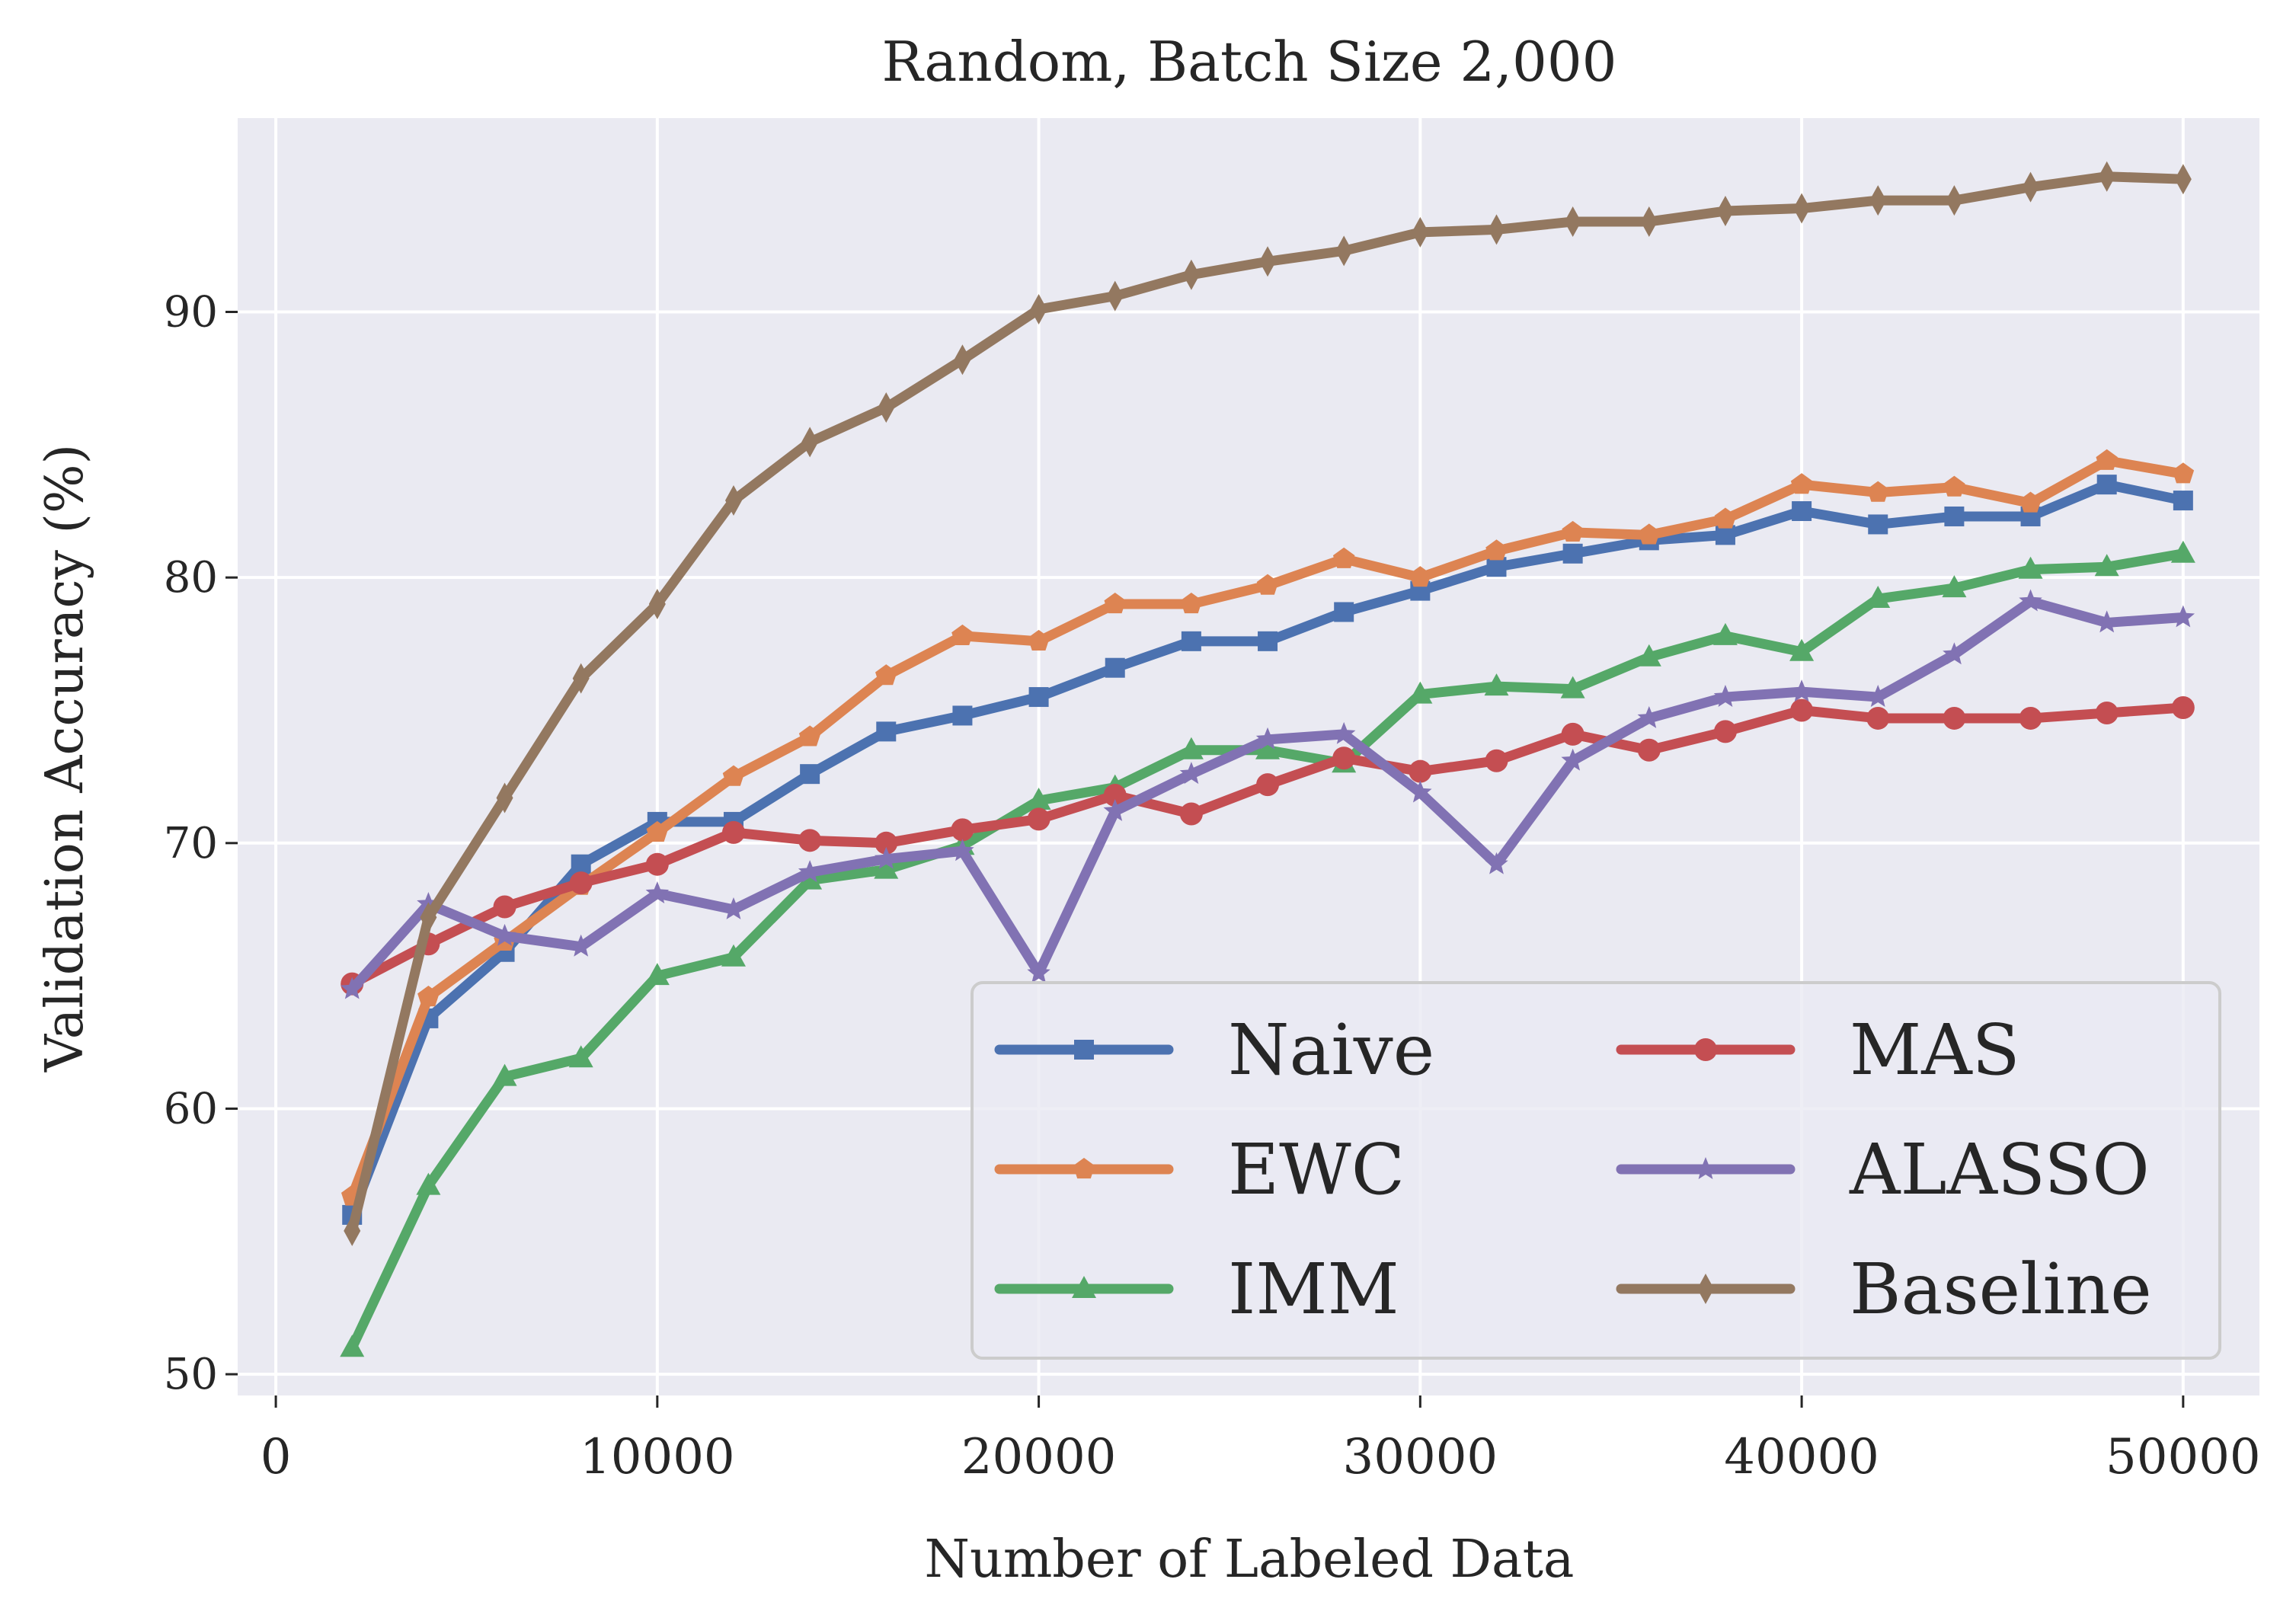  I want to click on chart-title: Random, Batch Size 2,000, so click(1249, 62).